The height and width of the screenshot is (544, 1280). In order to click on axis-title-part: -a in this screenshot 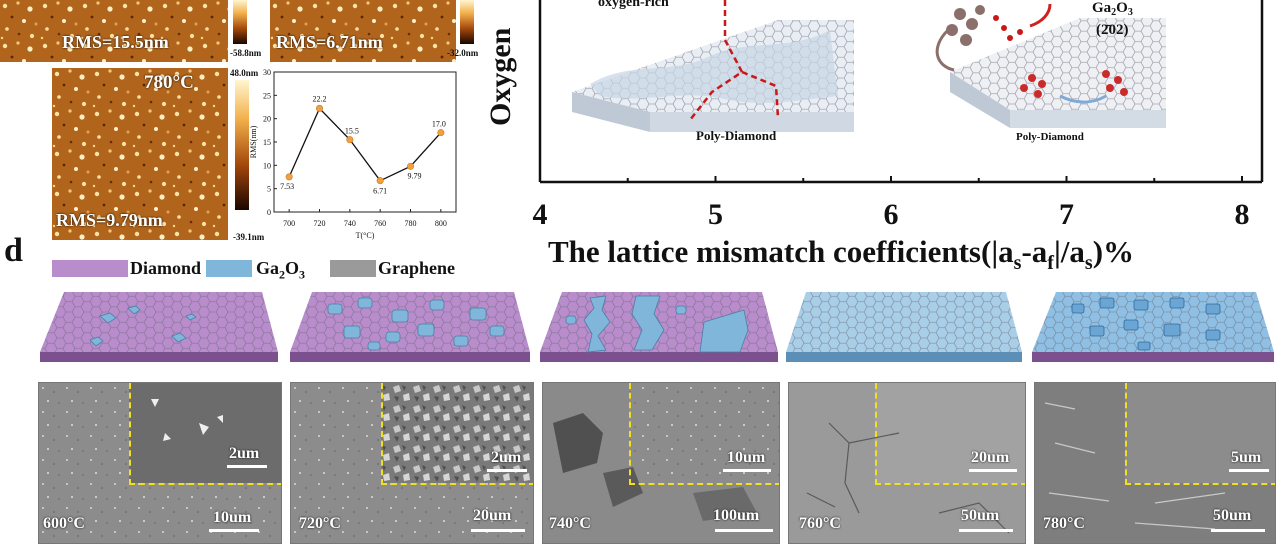, I will do `click(1034, 251)`.